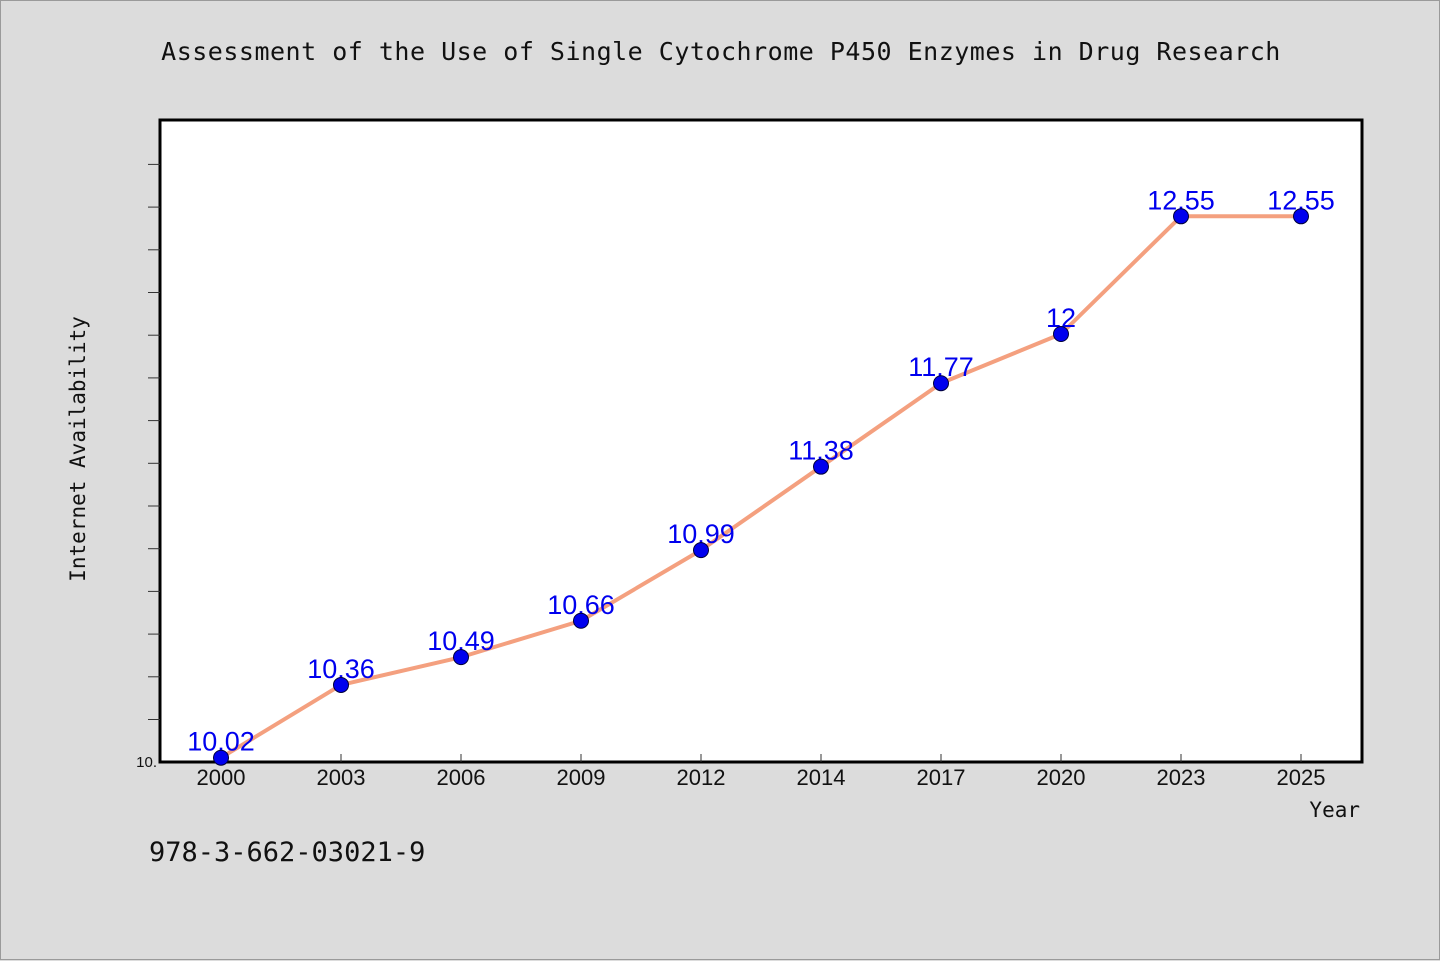  I want to click on x-tick-label: 2023, so click(1181, 777).